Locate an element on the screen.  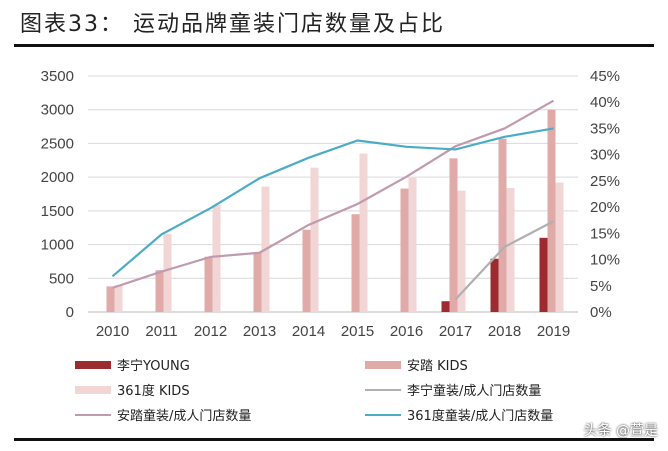
y-right-tick-label: 25% is located at coordinates (605, 181).